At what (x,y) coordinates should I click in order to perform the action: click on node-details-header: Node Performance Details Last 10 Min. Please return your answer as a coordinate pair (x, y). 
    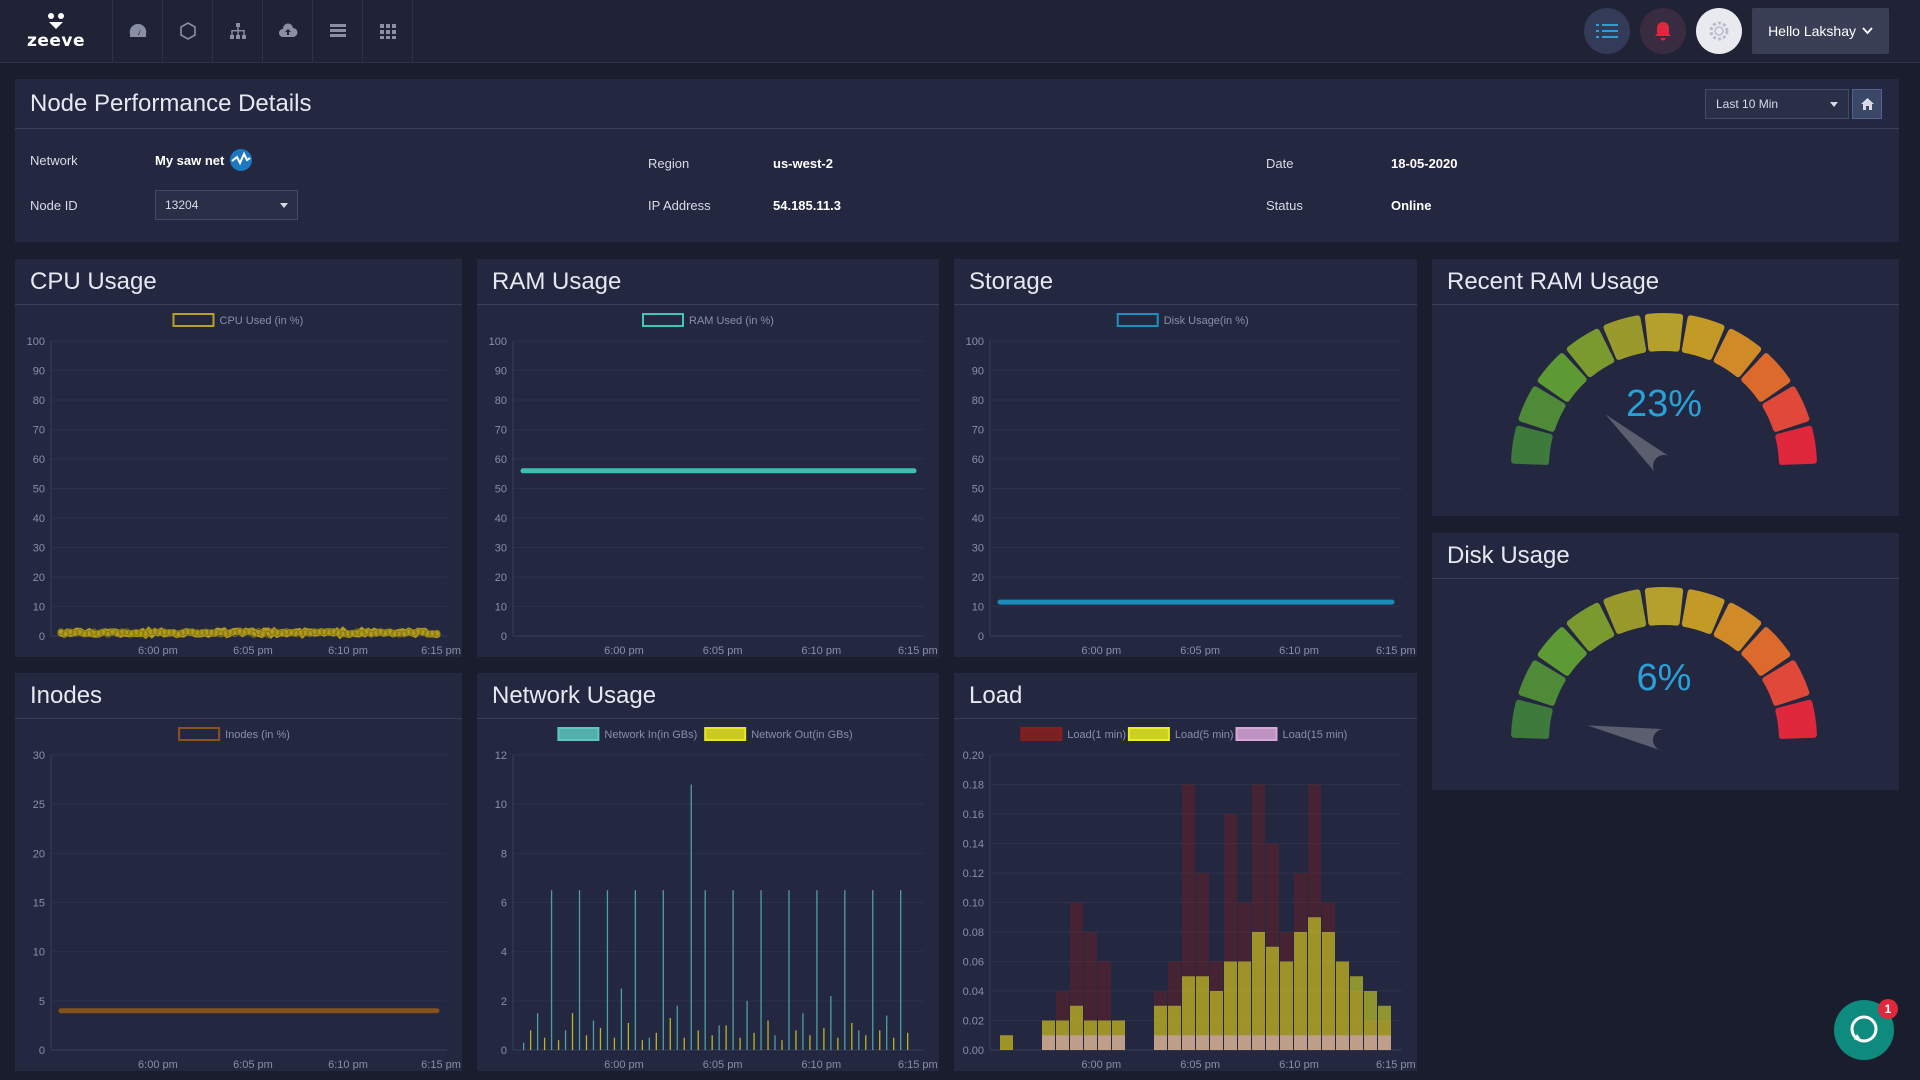
    Looking at the image, I should click on (957, 104).